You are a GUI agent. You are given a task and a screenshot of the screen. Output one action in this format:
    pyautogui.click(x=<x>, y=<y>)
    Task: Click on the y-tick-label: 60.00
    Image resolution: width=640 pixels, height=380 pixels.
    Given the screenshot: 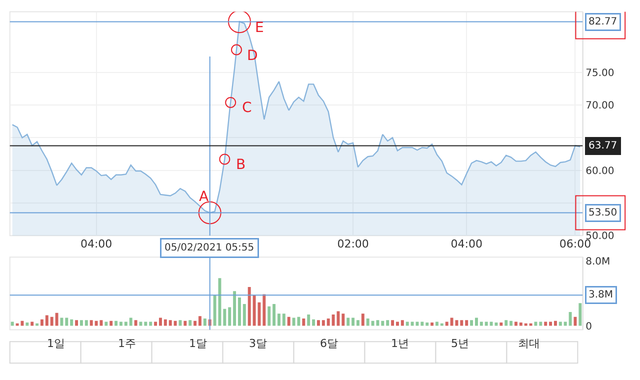 What is the action you would take?
    pyautogui.click(x=600, y=171)
    